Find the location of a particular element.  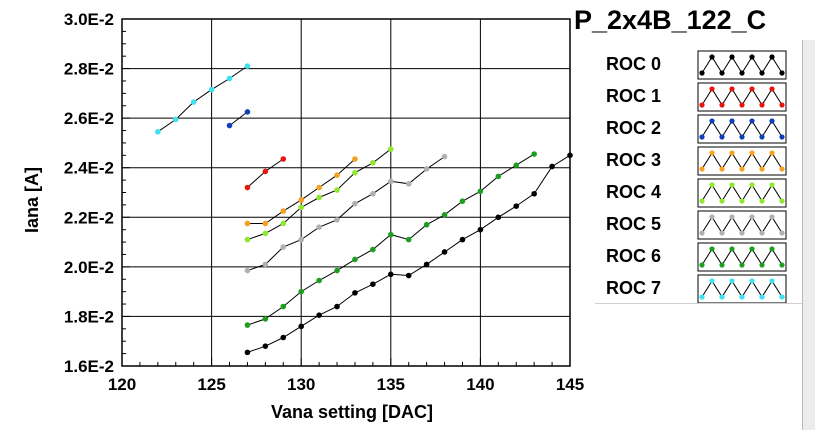

legend-canvas: ROC 0 ROC 1 ROC 2 ROC 3 ROC 4 ROC 5 ROC 6 ROC 7 is located at coordinates (696, 177).